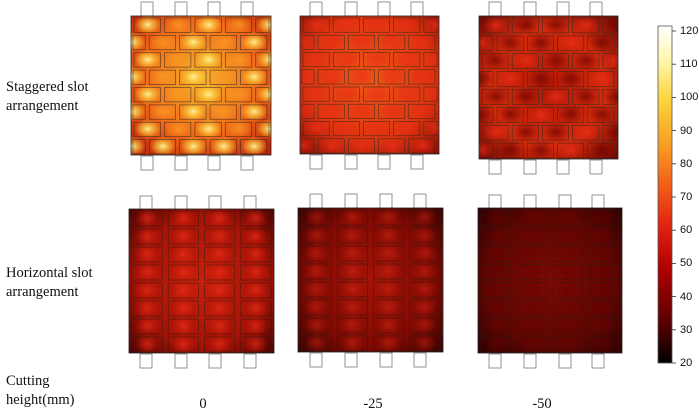  Describe the element at coordinates (42, 292) in the screenshot. I see `row-label-line2: arrangement` at that location.